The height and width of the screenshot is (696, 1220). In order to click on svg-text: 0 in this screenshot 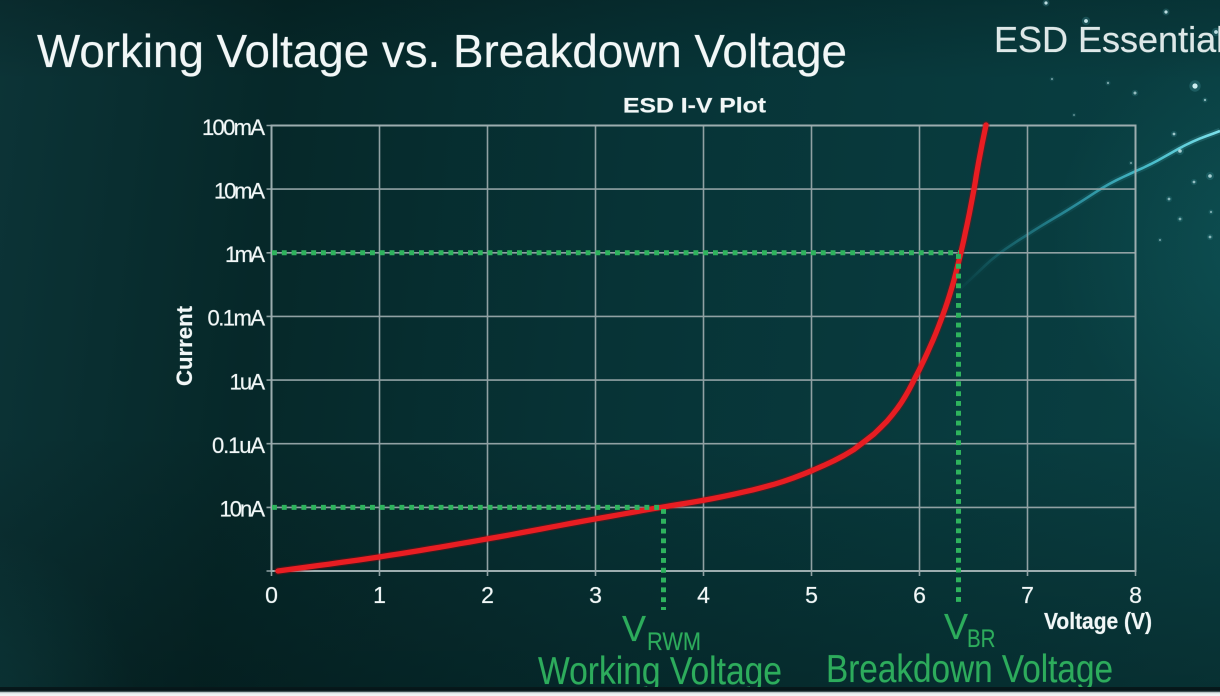, I will do `click(271, 595)`.